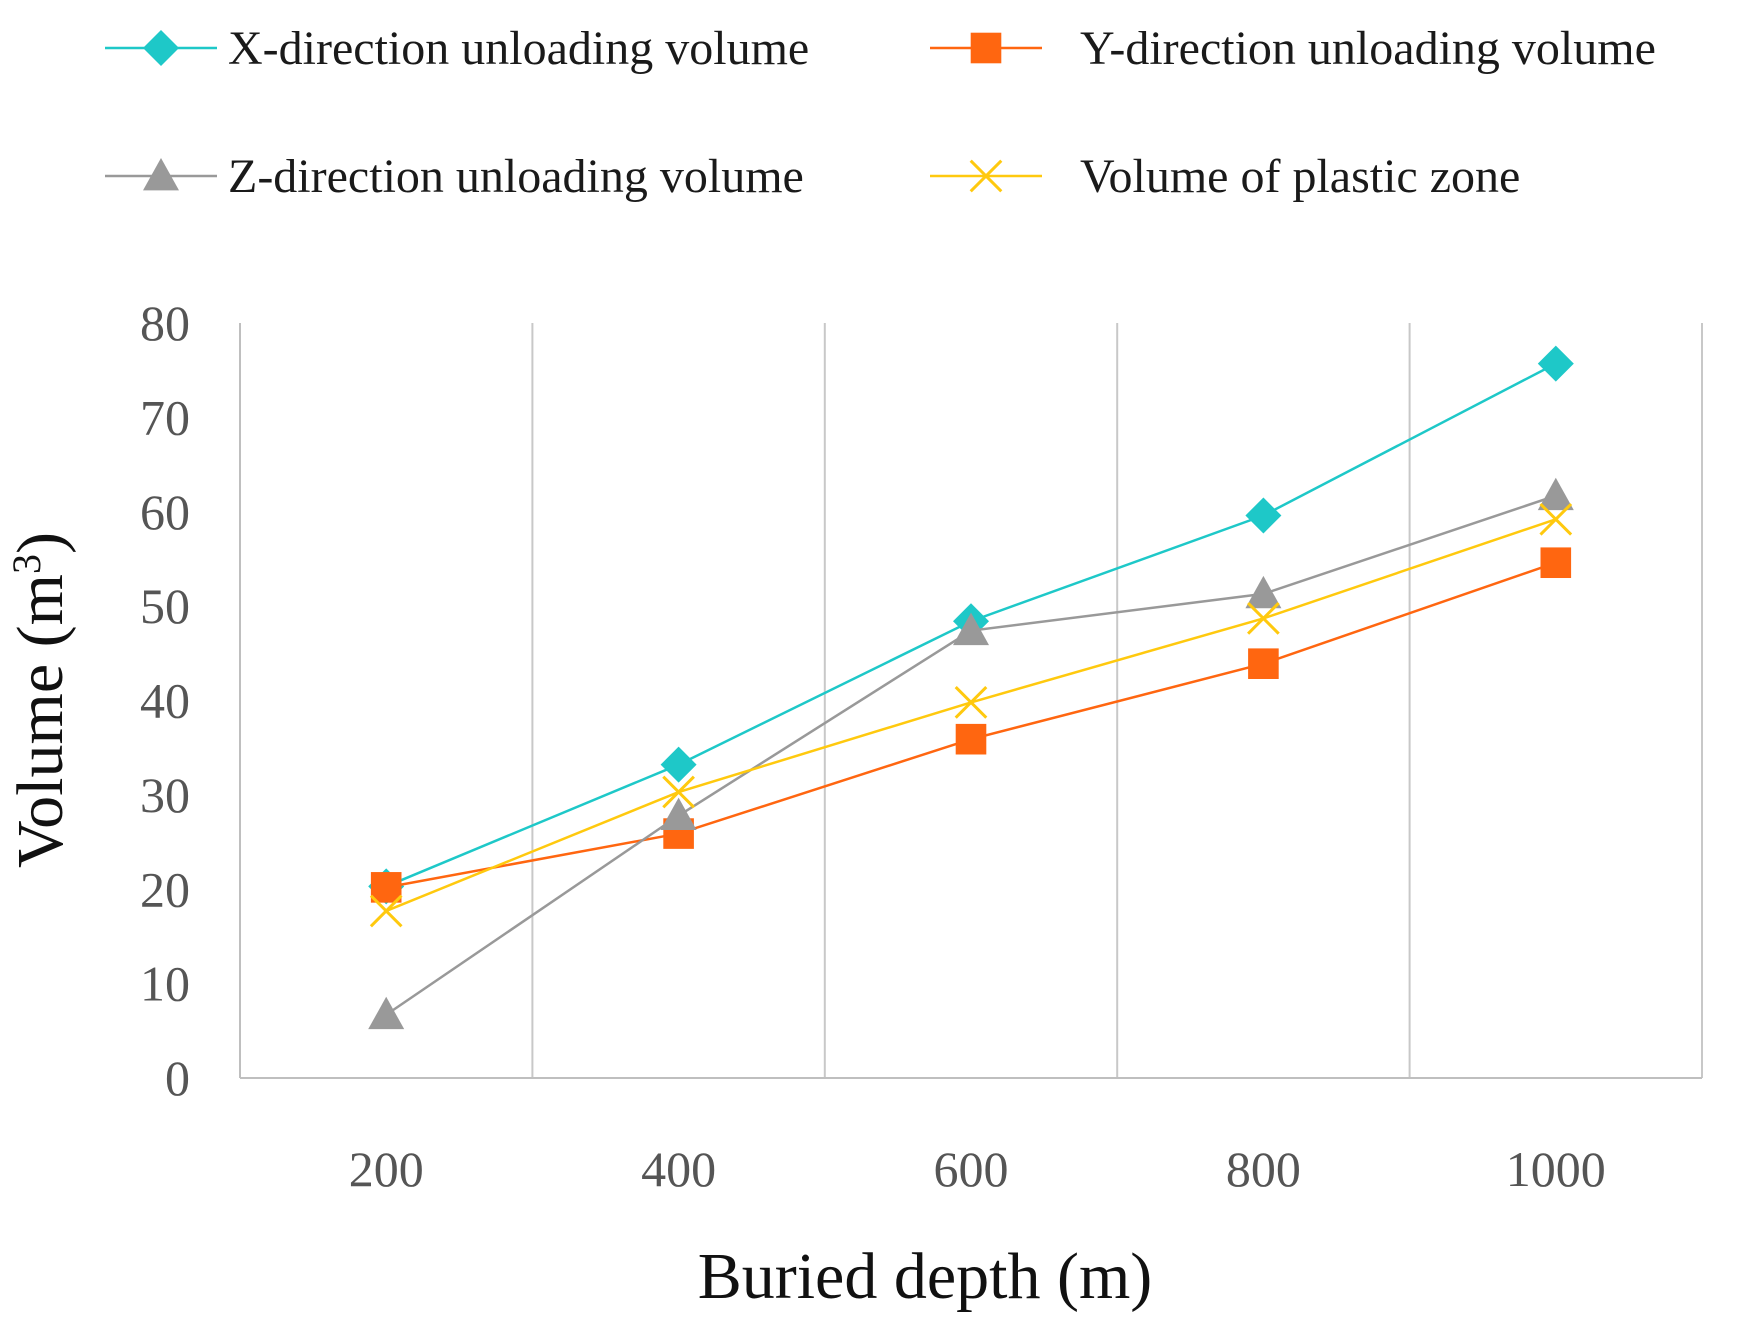 The height and width of the screenshot is (1323, 1739). What do you see at coordinates (1556, 1169) in the screenshot?
I see `x-tick-label: 1000` at bounding box center [1556, 1169].